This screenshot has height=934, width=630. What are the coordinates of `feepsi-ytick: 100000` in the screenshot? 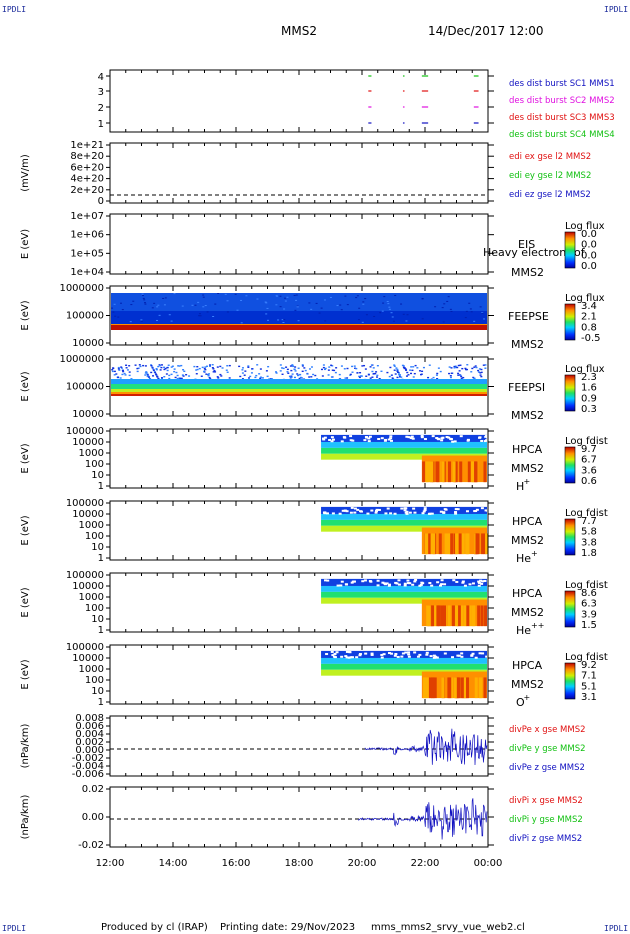 It's located at (85, 387).